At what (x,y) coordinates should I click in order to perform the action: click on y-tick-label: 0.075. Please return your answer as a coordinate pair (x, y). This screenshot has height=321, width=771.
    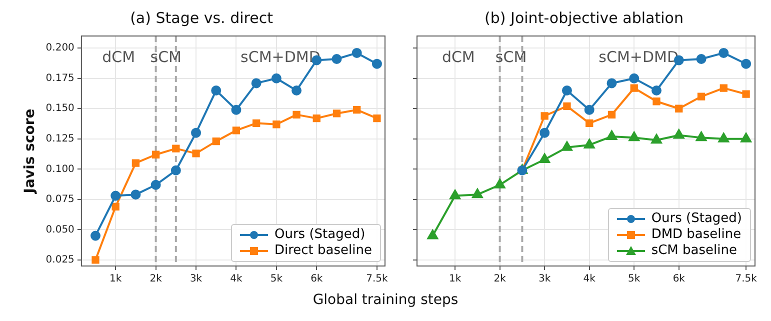
    Looking at the image, I should click on (60, 200).